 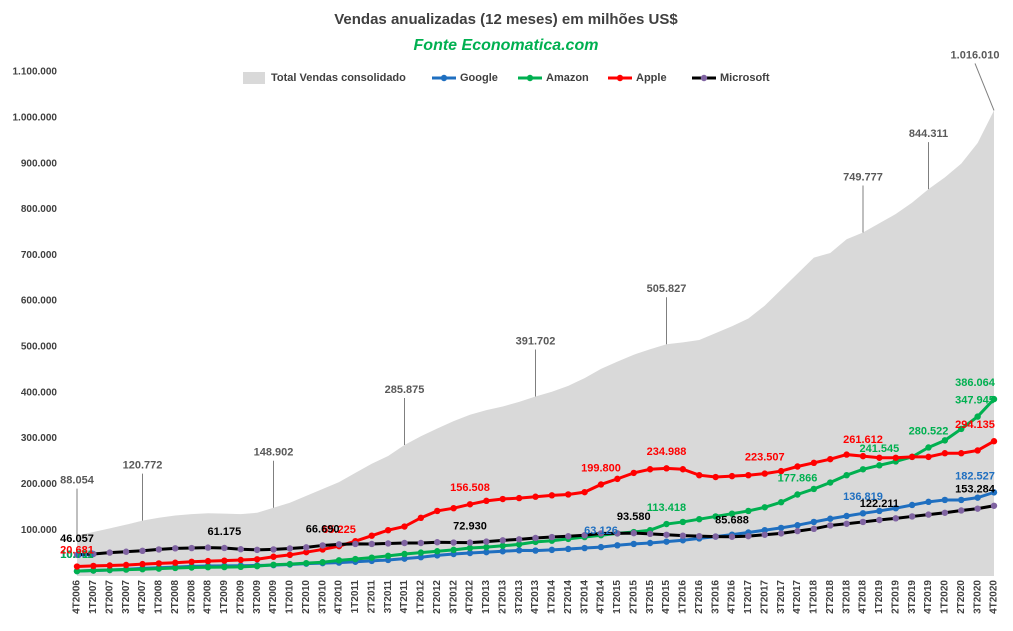 What do you see at coordinates (666, 597) in the screenshot?
I see `x-tick-label: 4T2015` at bounding box center [666, 597].